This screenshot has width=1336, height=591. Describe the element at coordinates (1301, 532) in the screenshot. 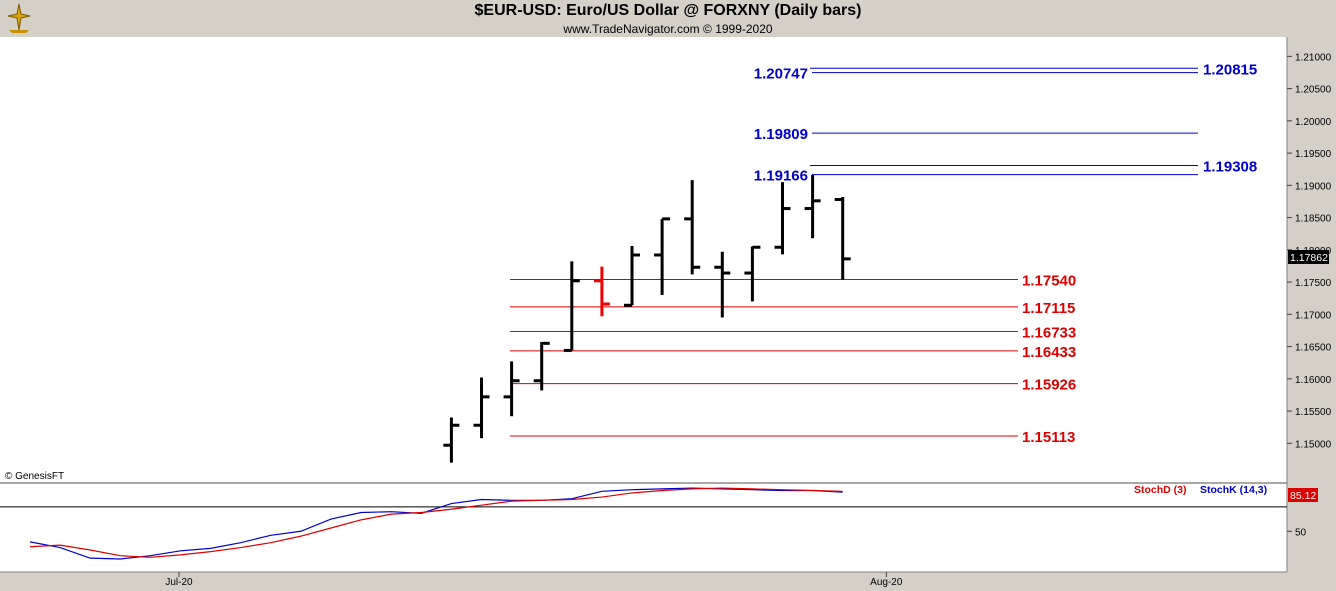

I see `stoch-tick-label: 50` at that location.